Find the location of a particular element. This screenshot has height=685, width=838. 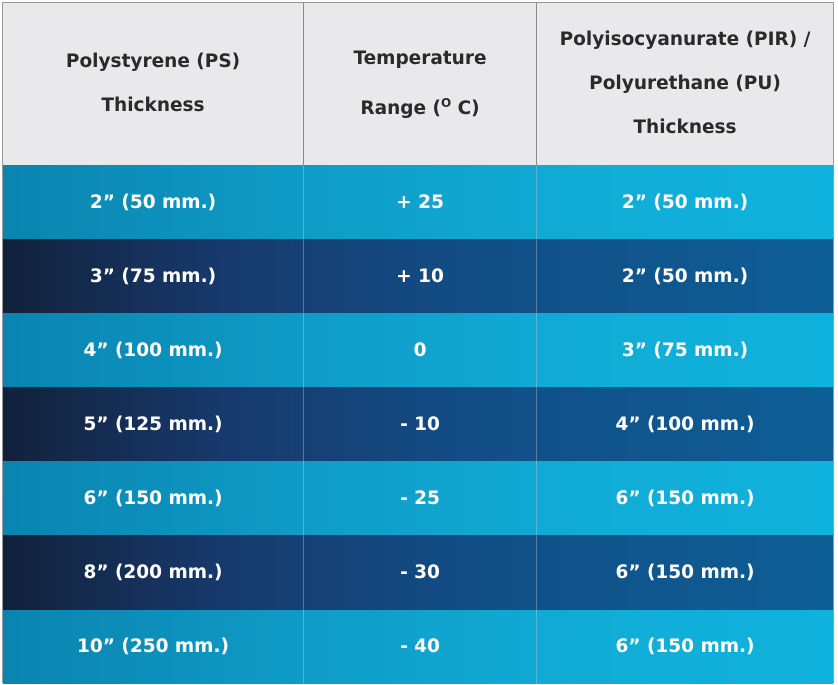

table-cell: - 30 is located at coordinates (420, 572).